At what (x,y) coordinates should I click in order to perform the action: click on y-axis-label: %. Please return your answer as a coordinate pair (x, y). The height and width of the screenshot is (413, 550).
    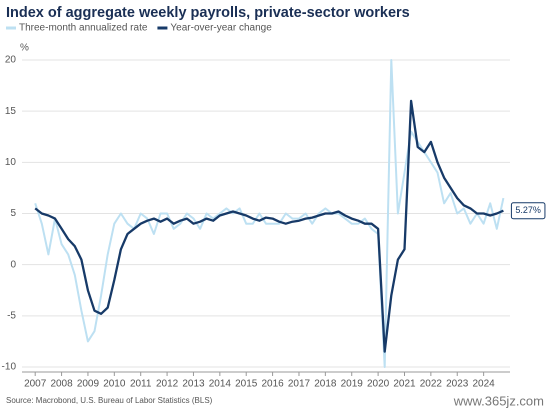
    Looking at the image, I should click on (24, 48).